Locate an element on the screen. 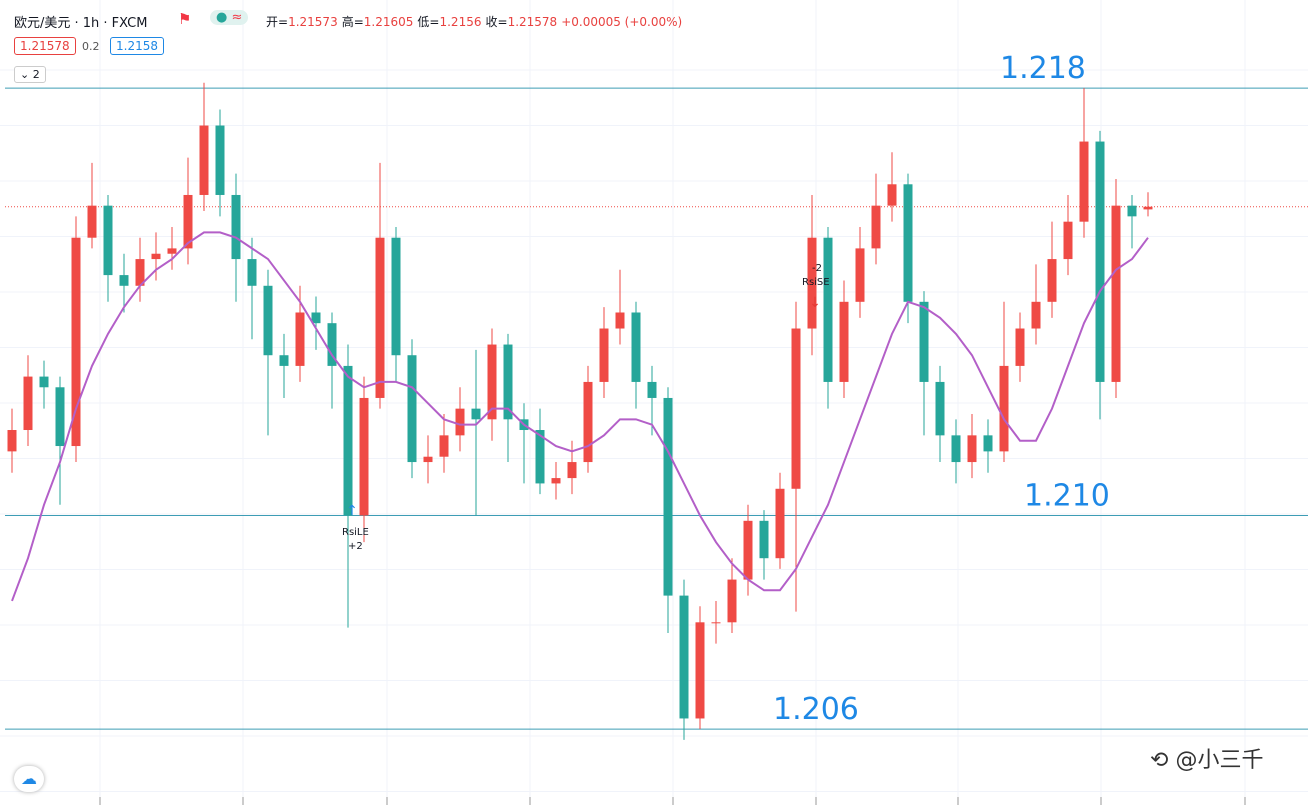 This screenshot has width=1308, height=805. signal-qty: +2 is located at coordinates (355, 546).